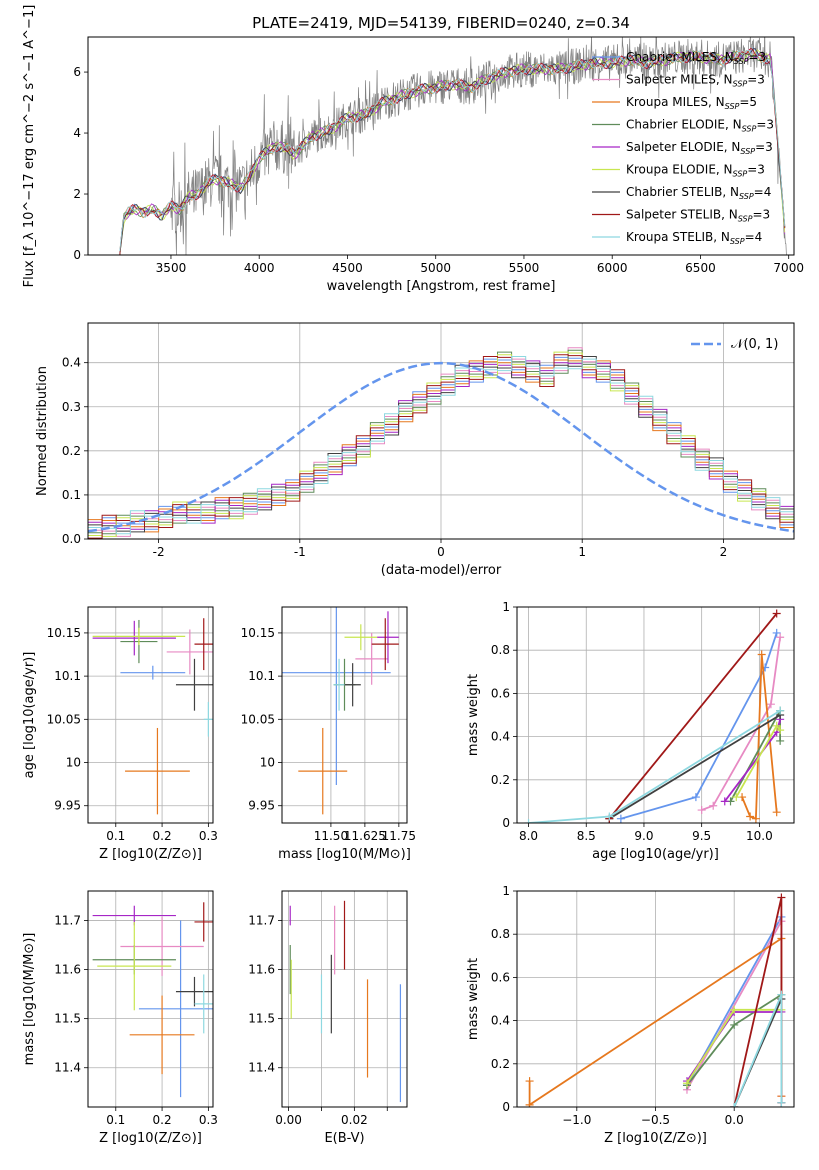  I want to click on y-tick-label: 0.8, so click(500, 934).